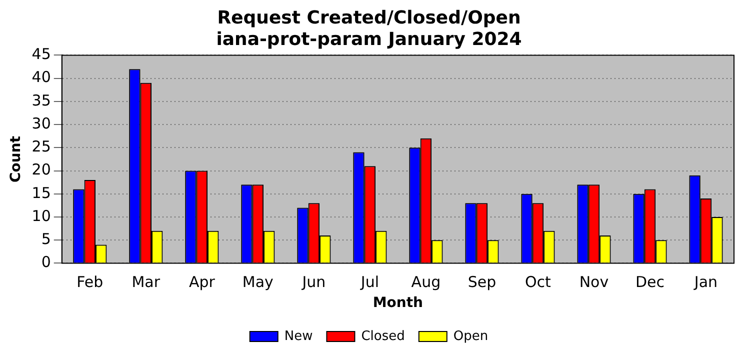  I want to click on y-tick-label: 15, so click(41, 193).